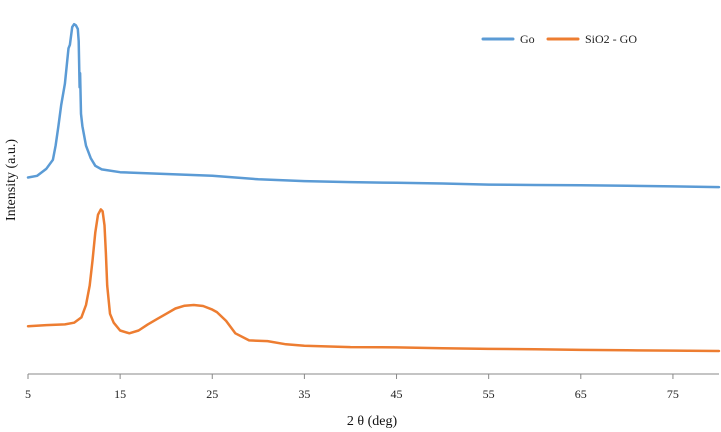  Describe the element at coordinates (304, 394) in the screenshot. I see `x-tick-label: 35` at that location.